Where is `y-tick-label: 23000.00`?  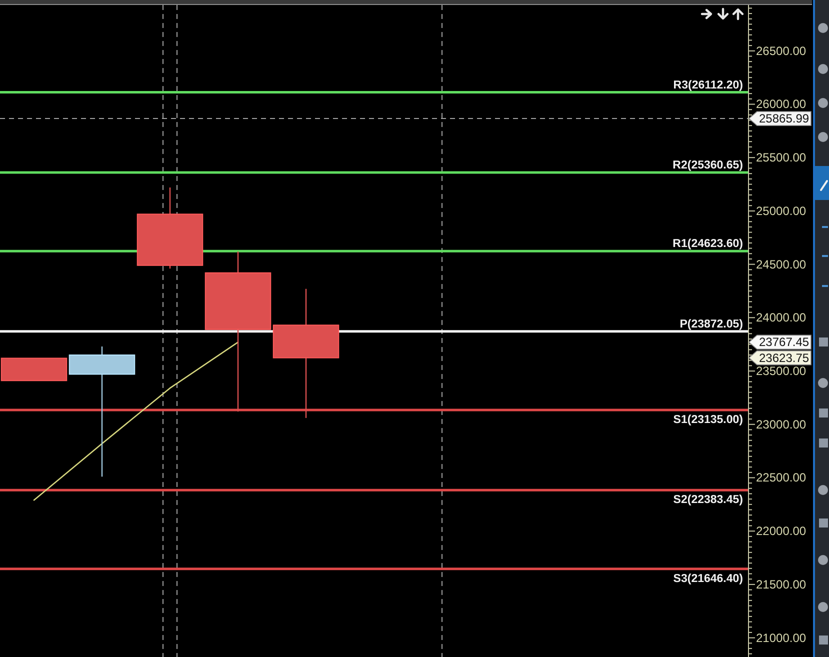 y-tick-label: 23000.00 is located at coordinates (781, 424).